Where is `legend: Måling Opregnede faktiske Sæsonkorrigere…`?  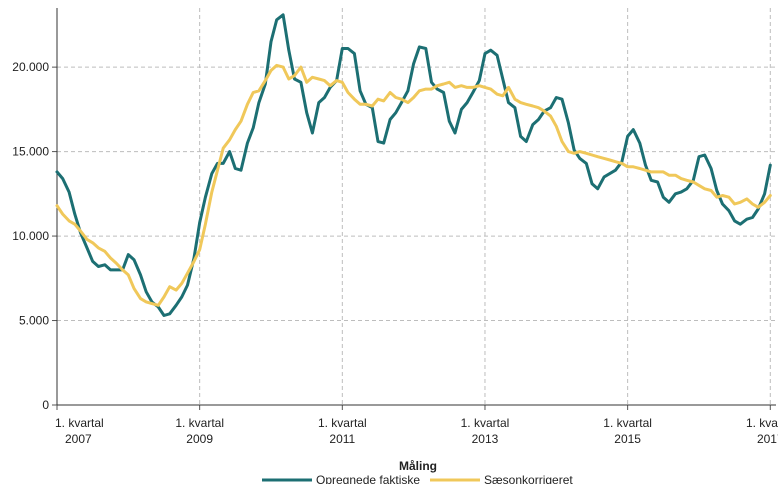 legend: Måling Opregnede faktiske Sæsonkorrigere… is located at coordinates (417, 473).